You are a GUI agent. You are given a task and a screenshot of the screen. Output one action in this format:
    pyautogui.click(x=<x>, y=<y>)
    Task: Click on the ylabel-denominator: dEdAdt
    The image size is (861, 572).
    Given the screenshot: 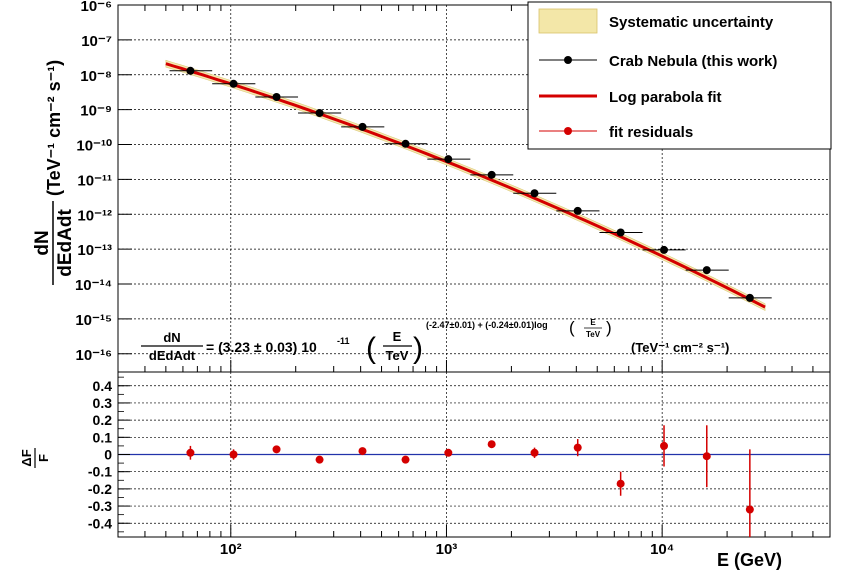 What is the action you would take?
    pyautogui.click(x=65, y=243)
    